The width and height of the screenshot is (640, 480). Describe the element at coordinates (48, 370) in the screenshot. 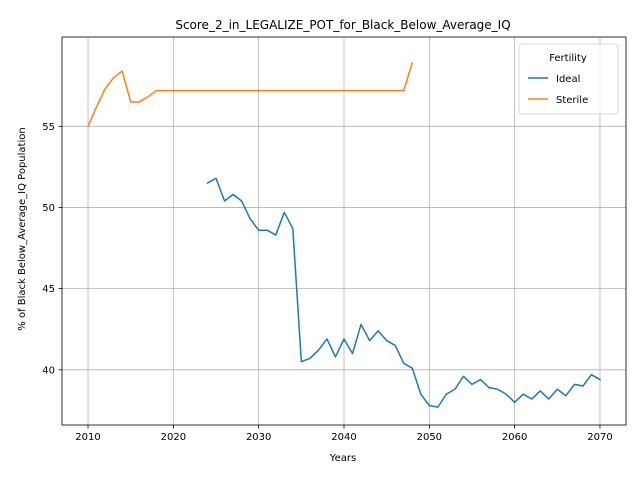

I see `y-tick-label: 40` at that location.